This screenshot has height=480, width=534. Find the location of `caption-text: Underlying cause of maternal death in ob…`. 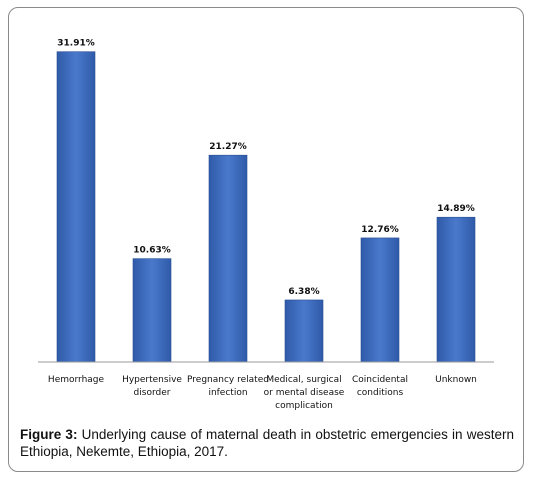

caption-text: Underlying cause of maternal death in ob… is located at coordinates (267, 443).